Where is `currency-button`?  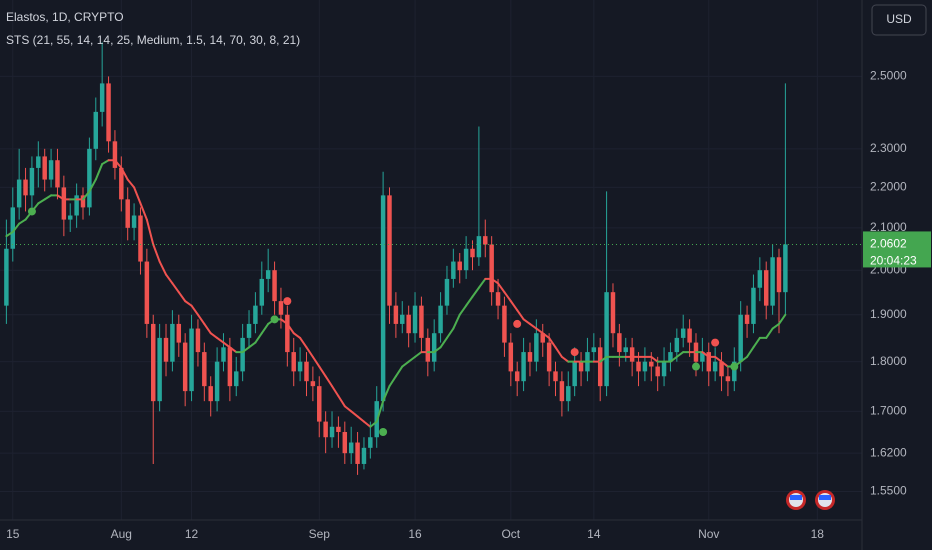
currency-button is located at coordinates (899, 20).